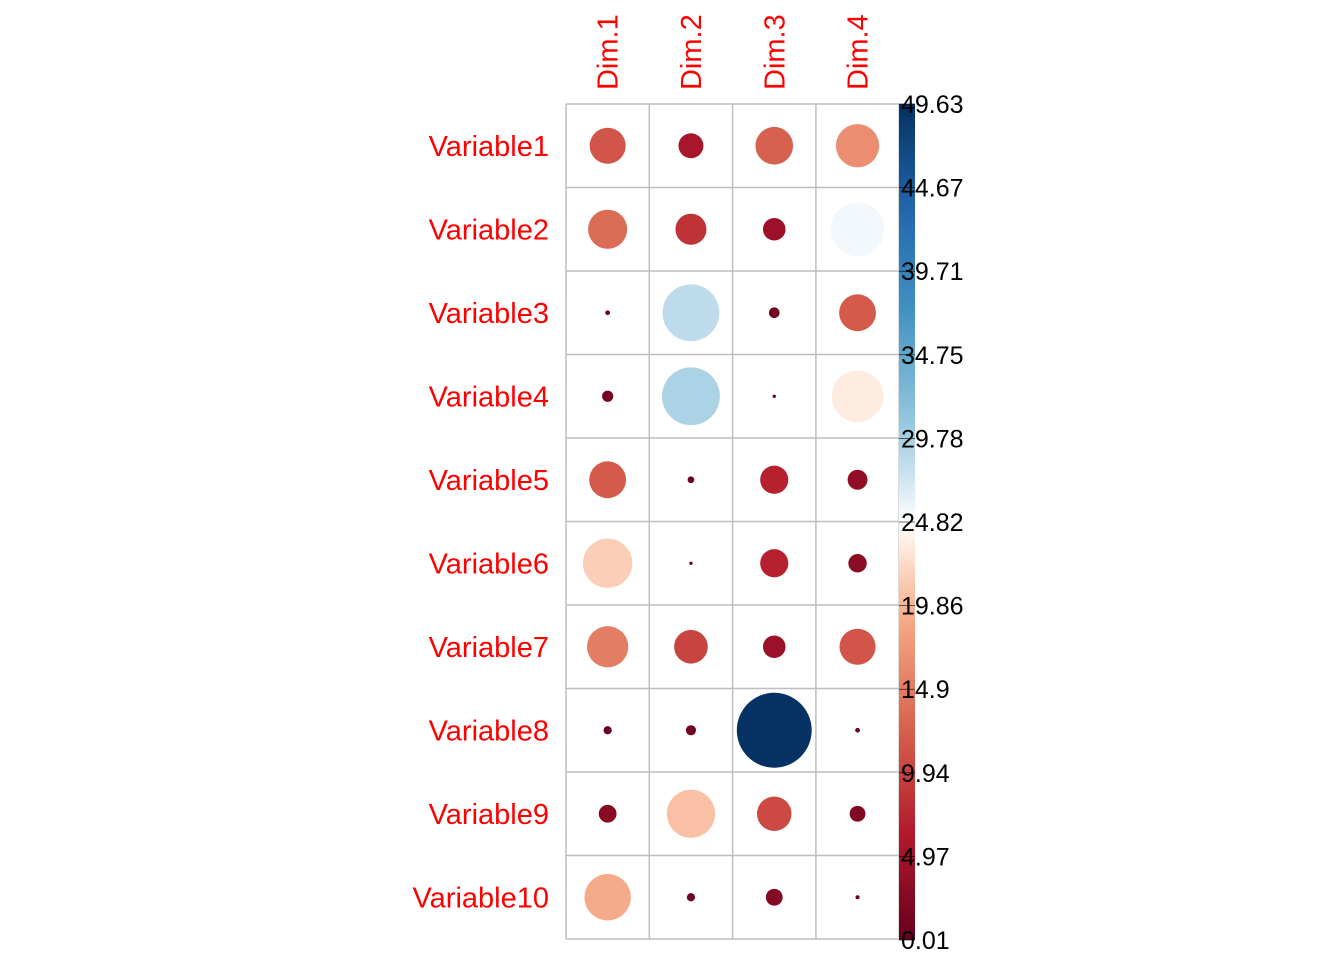 Image resolution: width=1344 pixels, height=960 pixels. I want to click on colorbar-tick-label: 24.82, so click(932, 523).